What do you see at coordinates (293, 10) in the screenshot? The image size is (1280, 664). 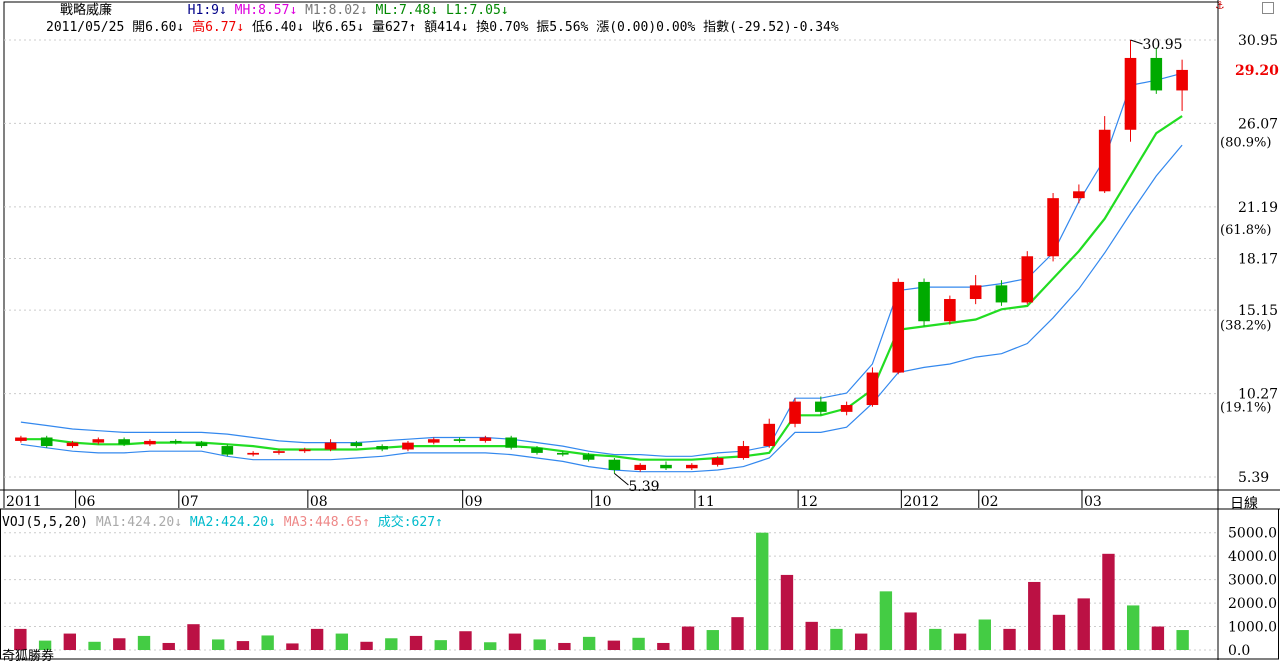 I see `mh-arrow-icon: ↓` at bounding box center [293, 10].